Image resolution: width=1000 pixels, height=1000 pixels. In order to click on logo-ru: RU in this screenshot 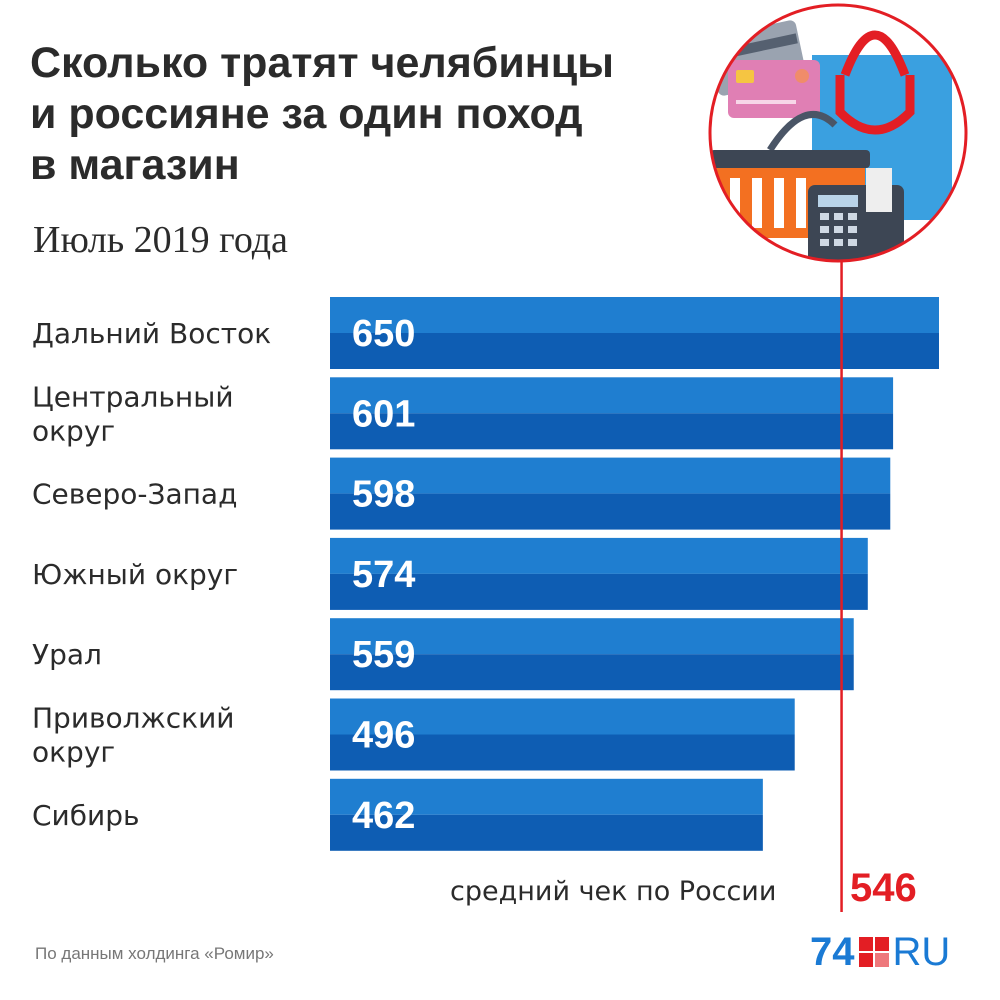, I will do `click(921, 951)`.